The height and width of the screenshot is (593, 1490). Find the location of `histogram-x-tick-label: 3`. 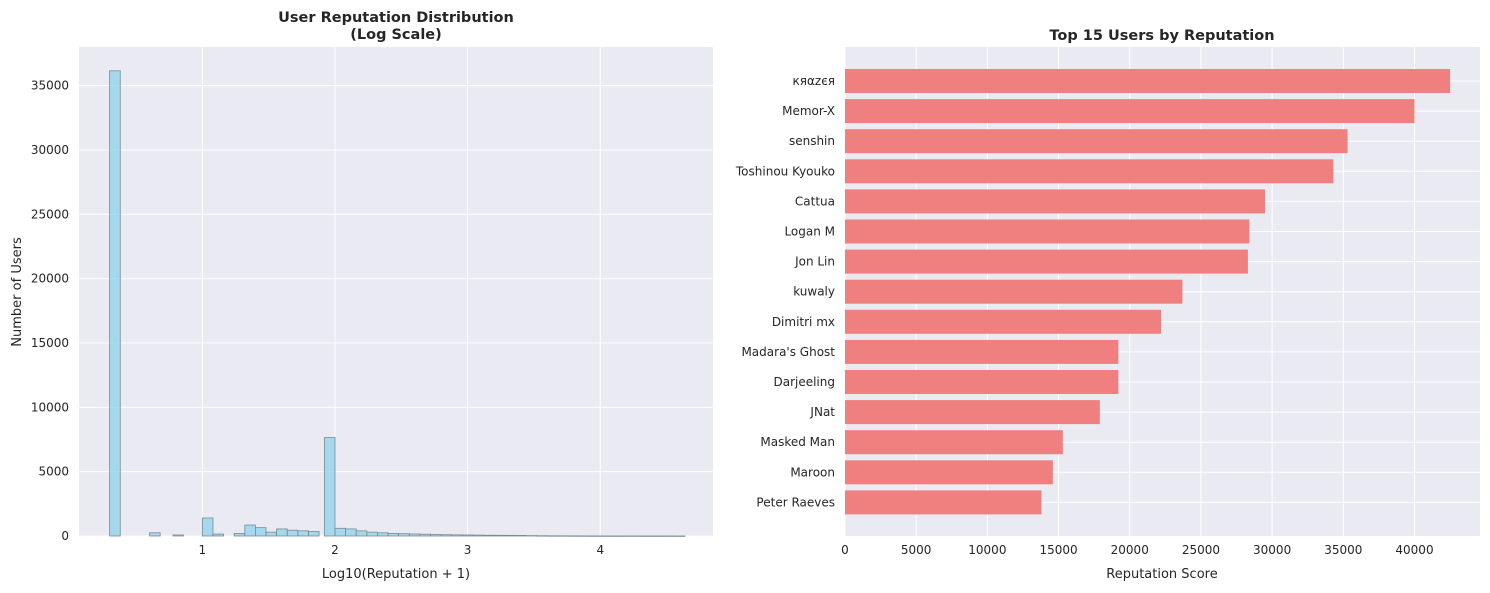

histogram-x-tick-label: 3 is located at coordinates (468, 550).